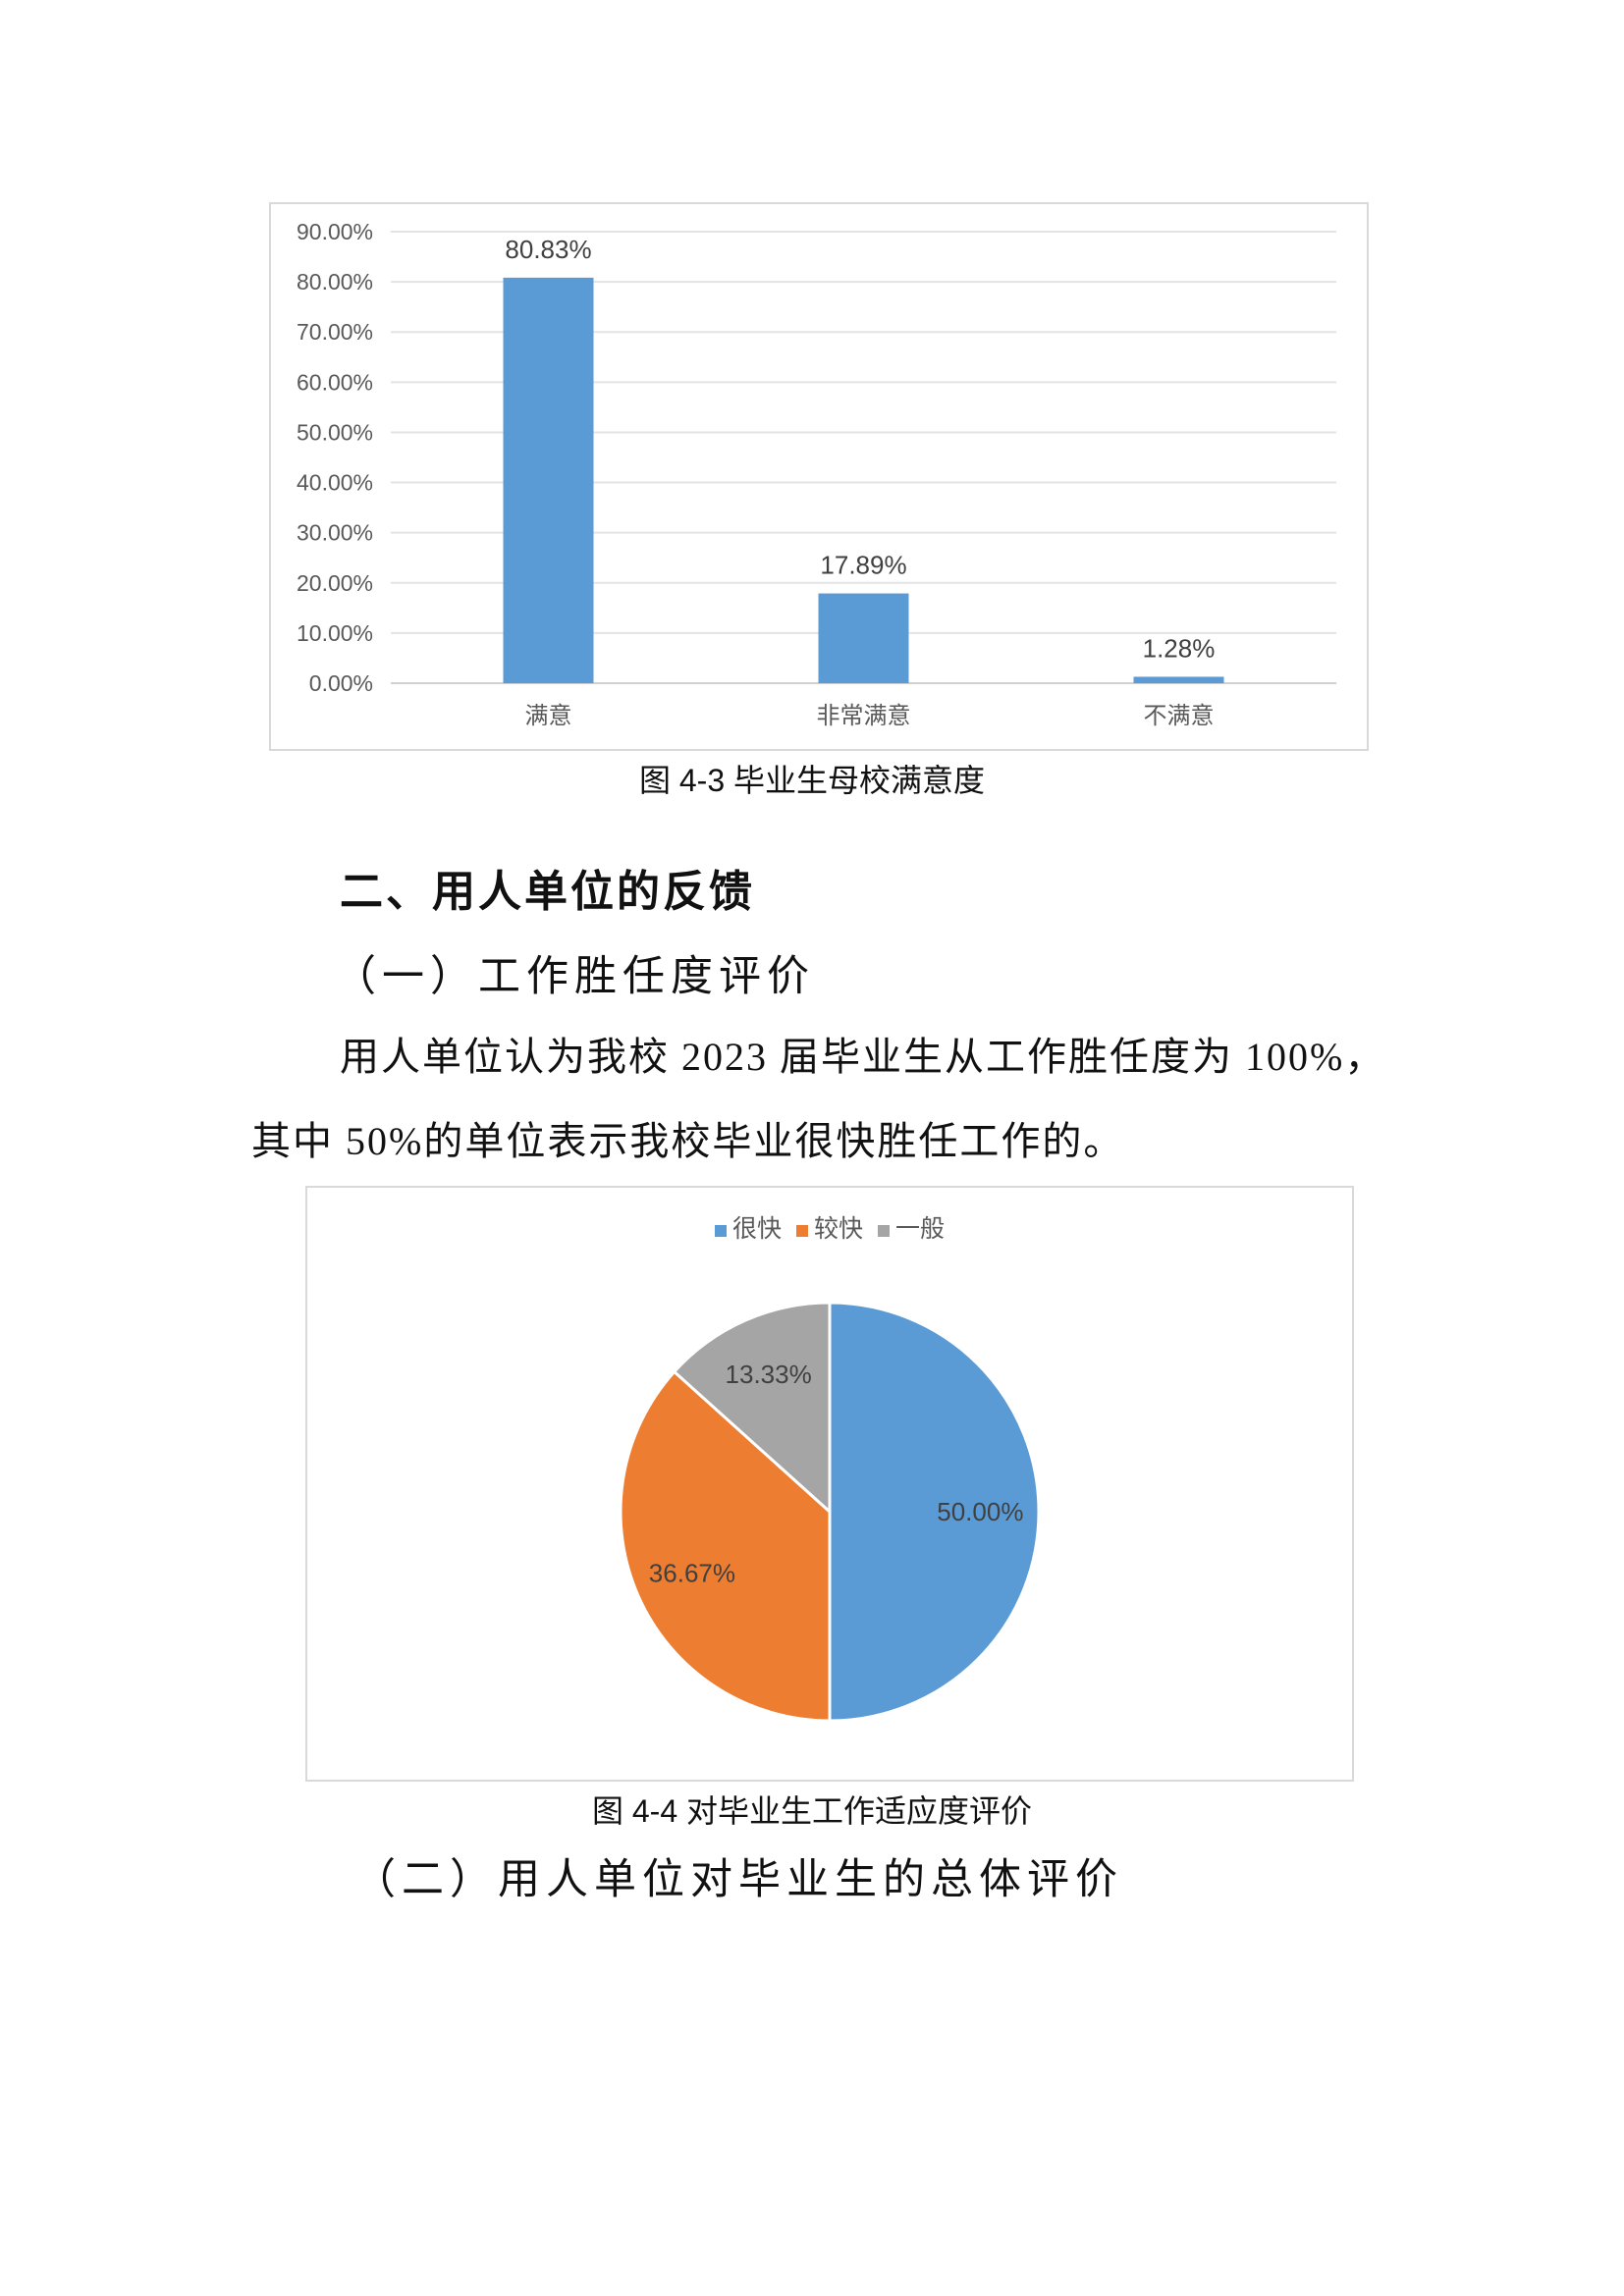  I want to click on y-tick-label: 80.00%, so click(335, 281).